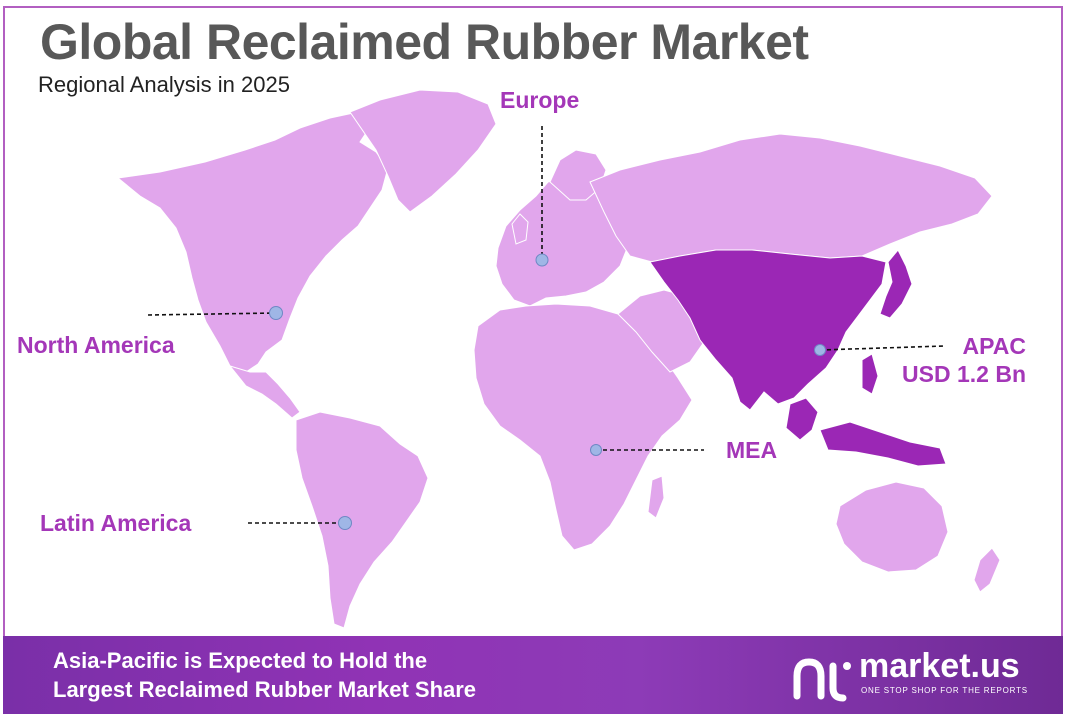 The image size is (1068, 722). I want to click on land-madagascar, so click(656, 497).